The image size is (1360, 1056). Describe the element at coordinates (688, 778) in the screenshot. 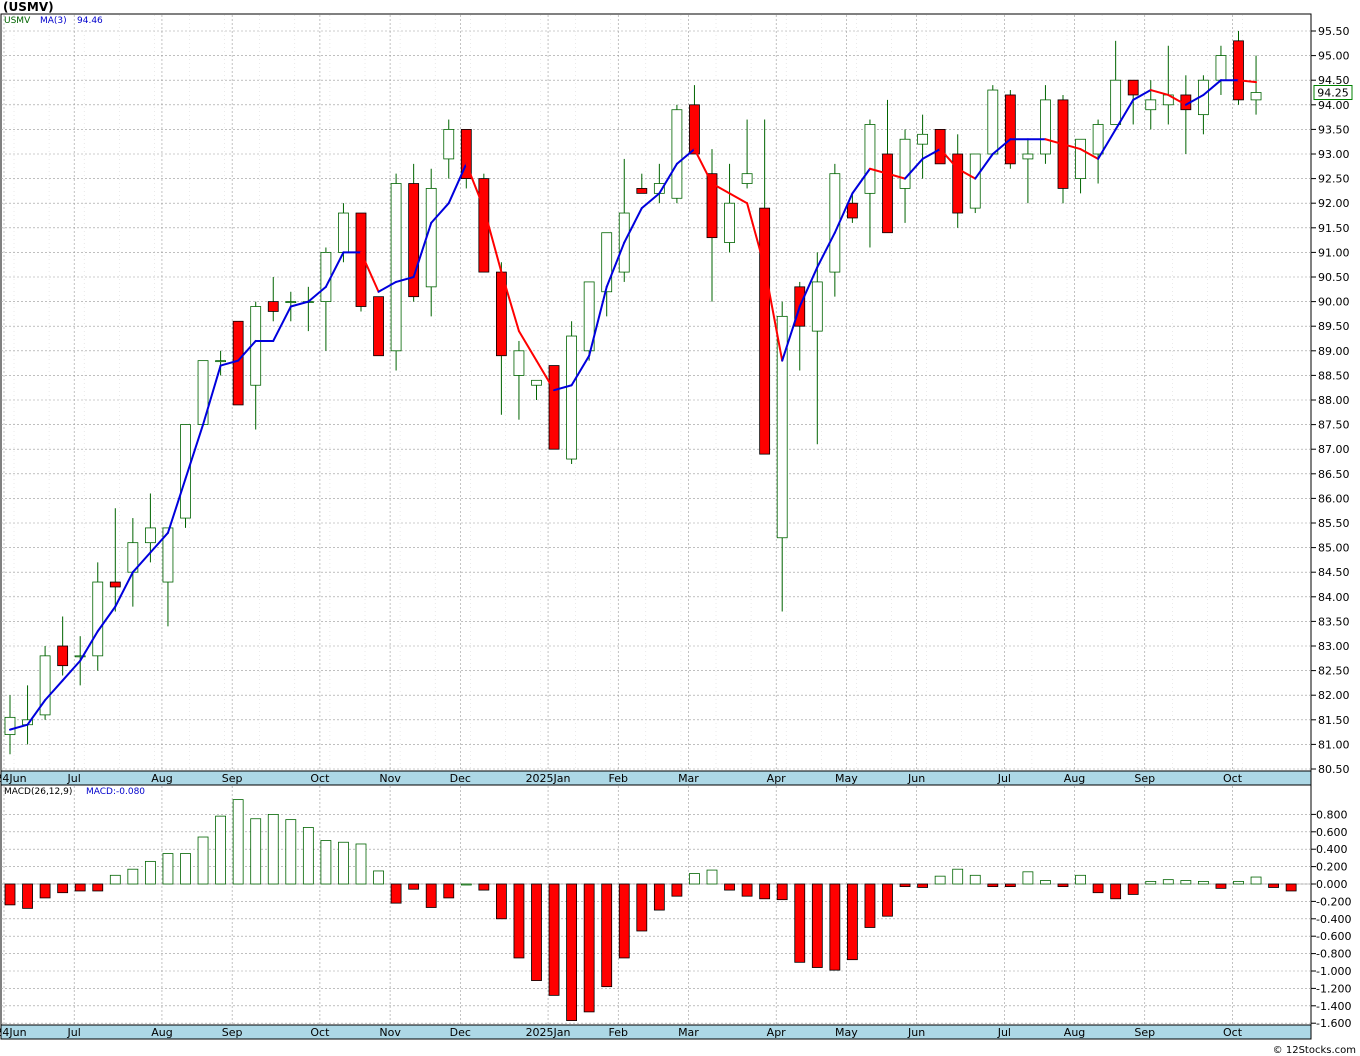

I see `price-x-tick-label: Mar` at that location.